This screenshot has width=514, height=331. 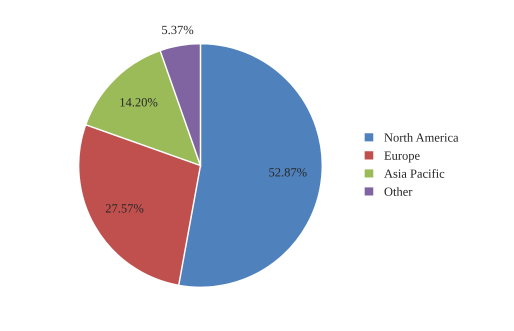 I want to click on data-label: 5.37%, so click(x=178, y=30).